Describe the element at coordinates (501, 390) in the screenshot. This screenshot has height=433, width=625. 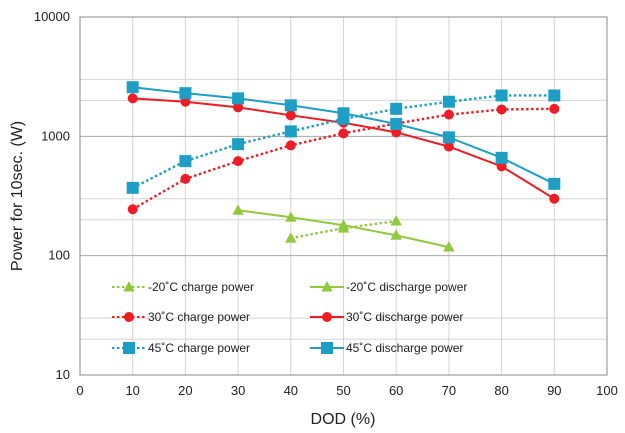
I see `x-tick-label: 80` at that location.